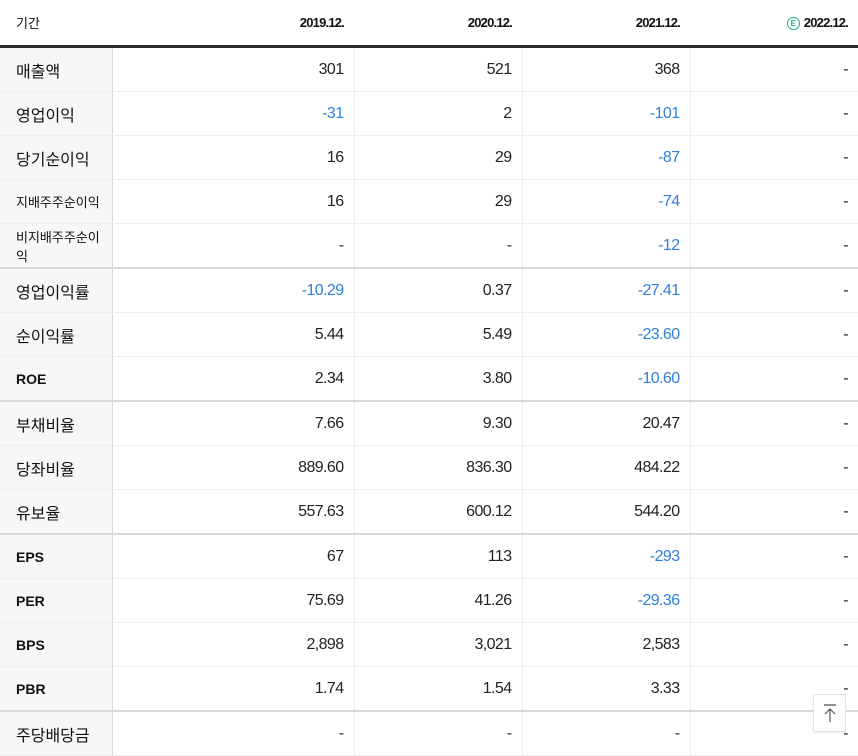  Describe the element at coordinates (232, 512) in the screenshot. I see `value-cell: 557.63` at that location.